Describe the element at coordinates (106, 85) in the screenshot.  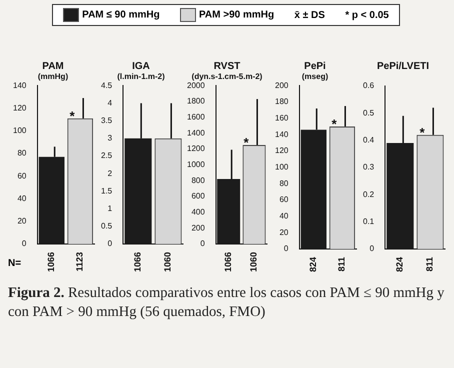
I see `y-tick-label: 4.5` at that location.